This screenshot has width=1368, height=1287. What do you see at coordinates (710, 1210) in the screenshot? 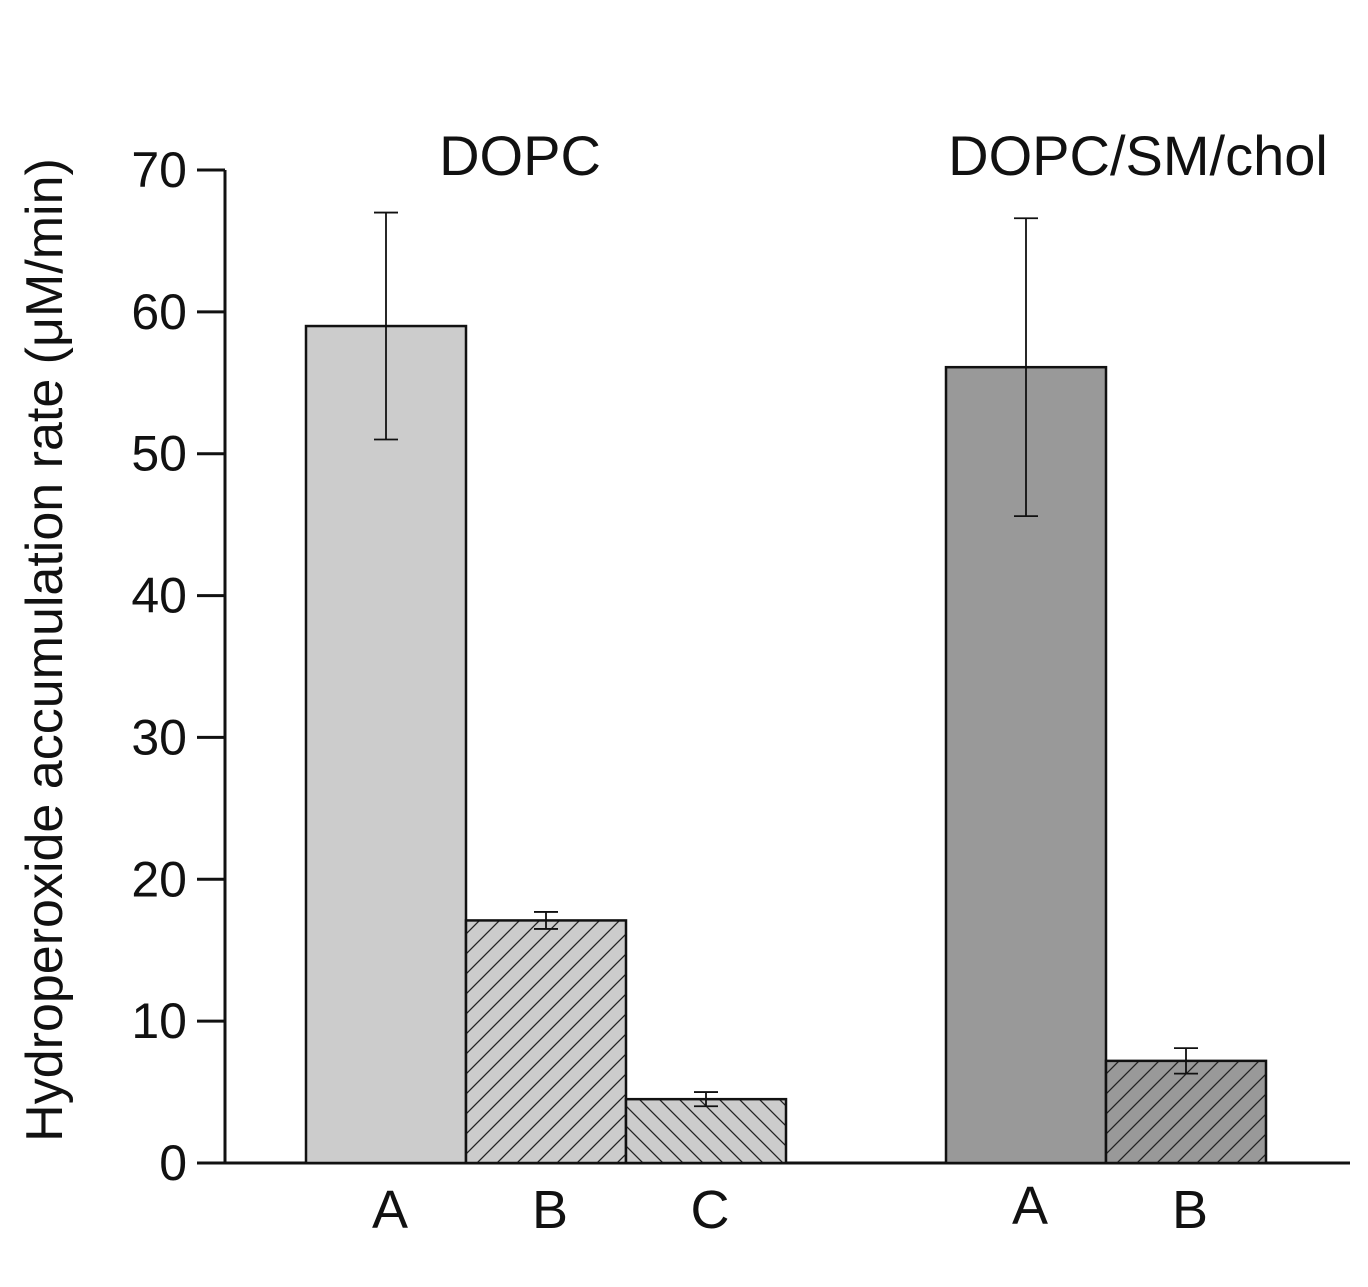
I see `category-label: C` at bounding box center [710, 1210].